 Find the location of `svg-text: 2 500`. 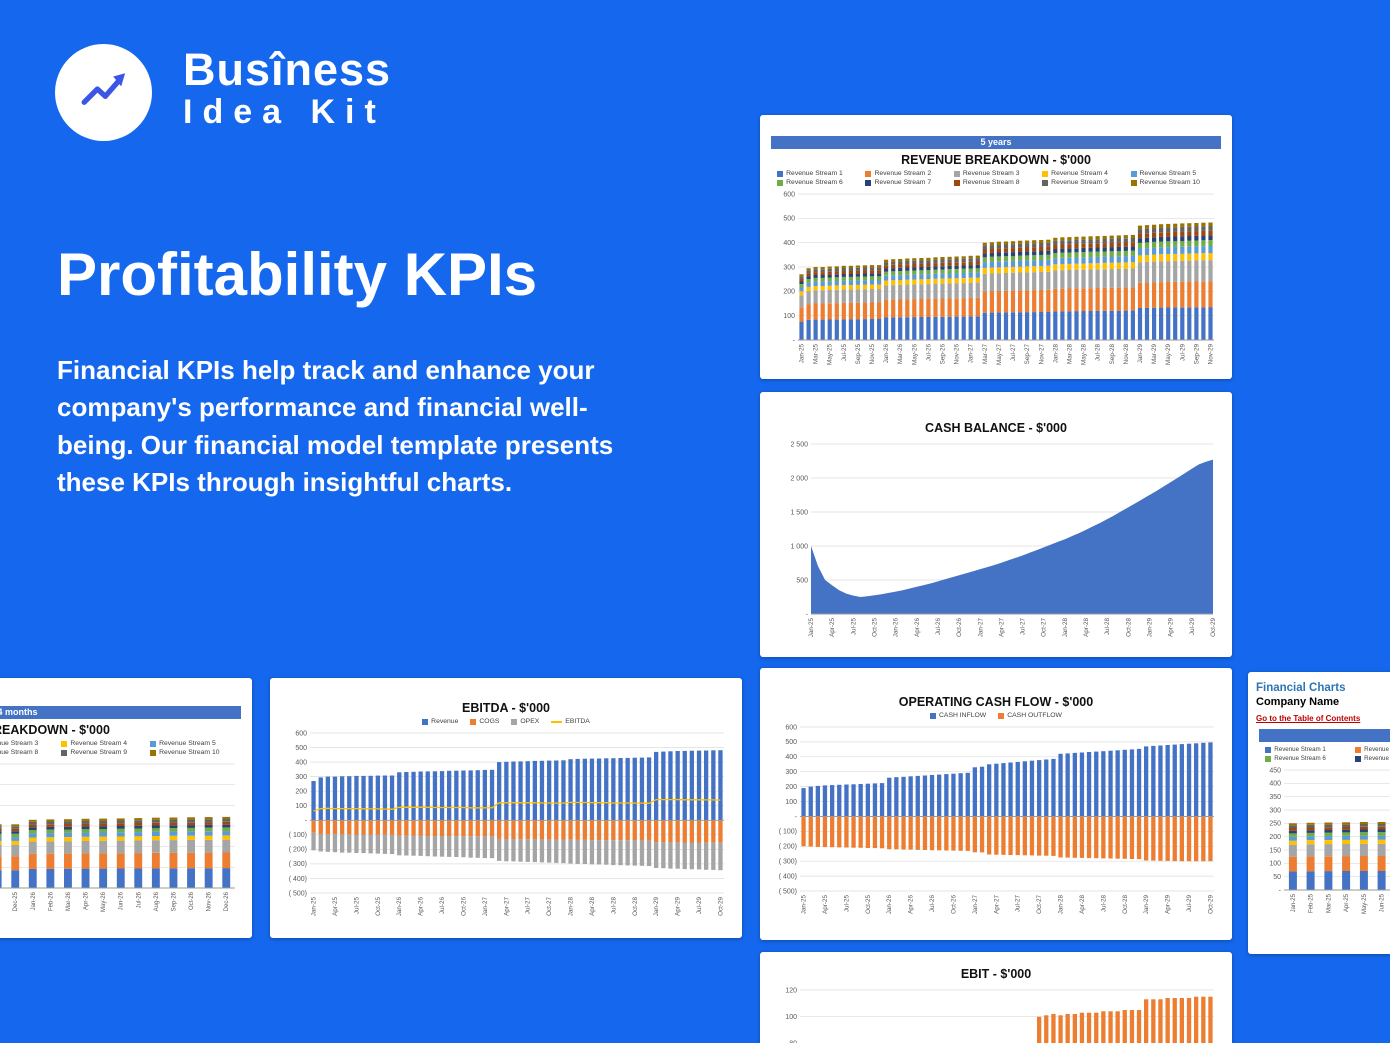

svg-text: 2 500 is located at coordinates (799, 444).